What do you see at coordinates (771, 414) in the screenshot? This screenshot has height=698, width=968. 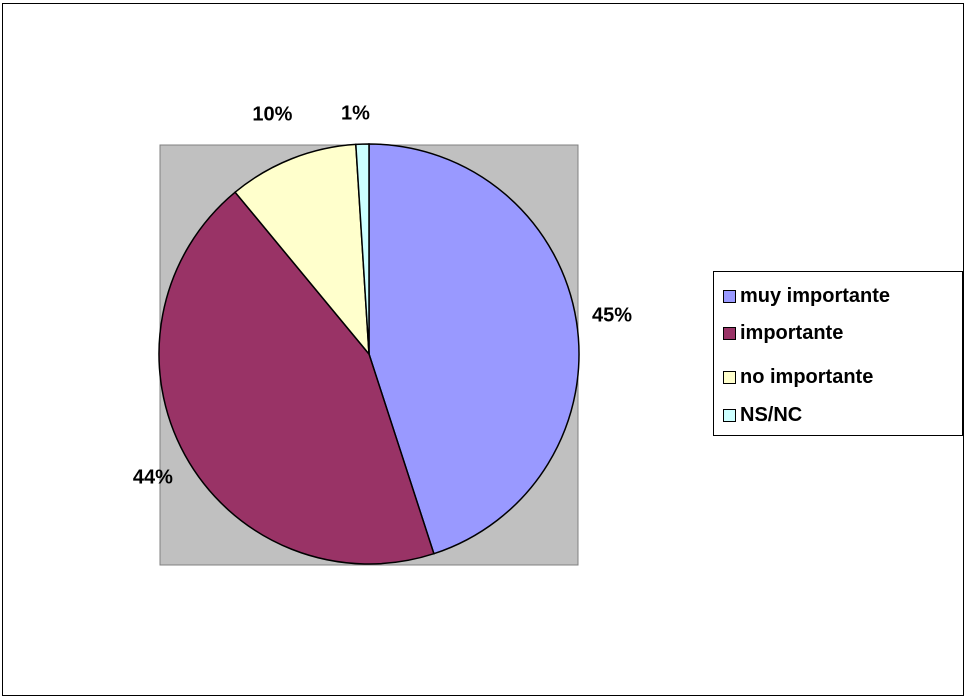 I see `legend-label-ns-nc: NS/NC` at bounding box center [771, 414].